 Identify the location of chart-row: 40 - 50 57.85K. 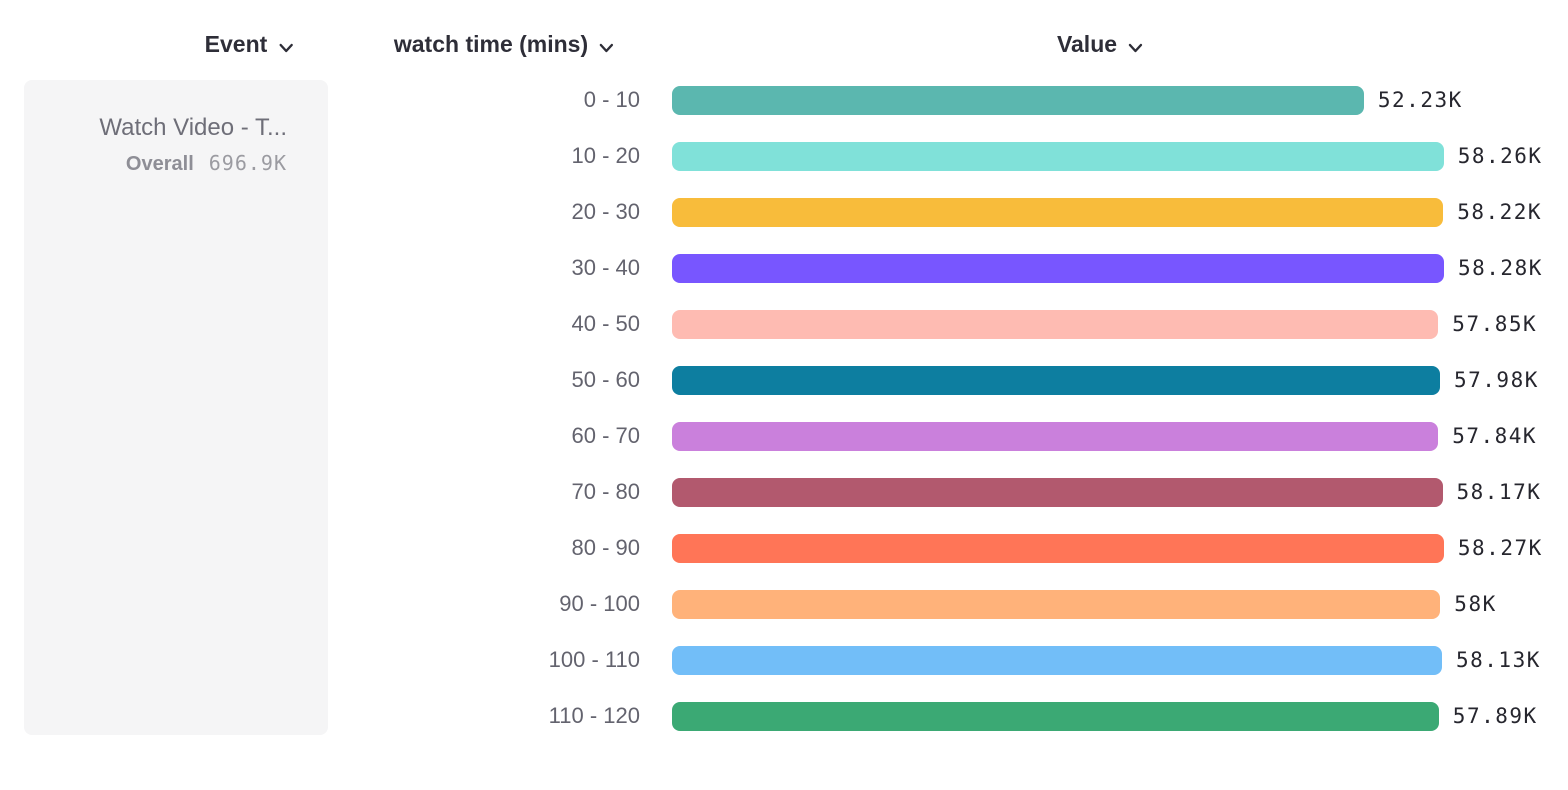
(784, 324).